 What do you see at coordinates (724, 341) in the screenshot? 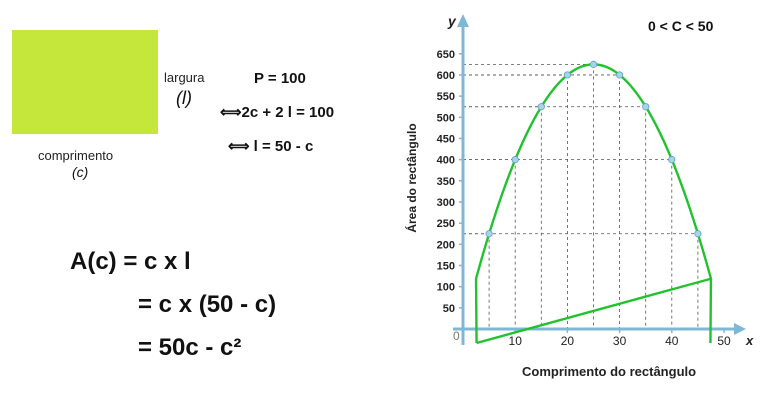
I see `x-tick-label: 50` at bounding box center [724, 341].